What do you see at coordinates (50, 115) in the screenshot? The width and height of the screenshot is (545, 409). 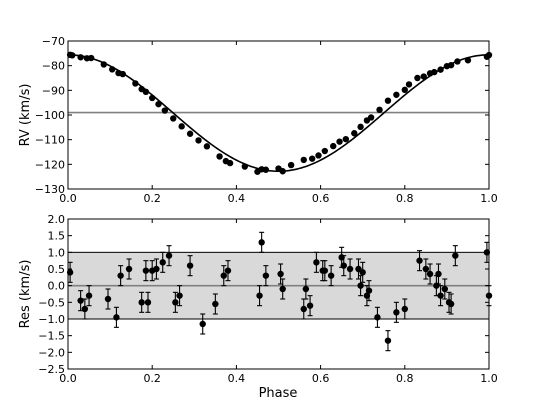 I see `rv-y-tick-label: −100` at bounding box center [50, 115].